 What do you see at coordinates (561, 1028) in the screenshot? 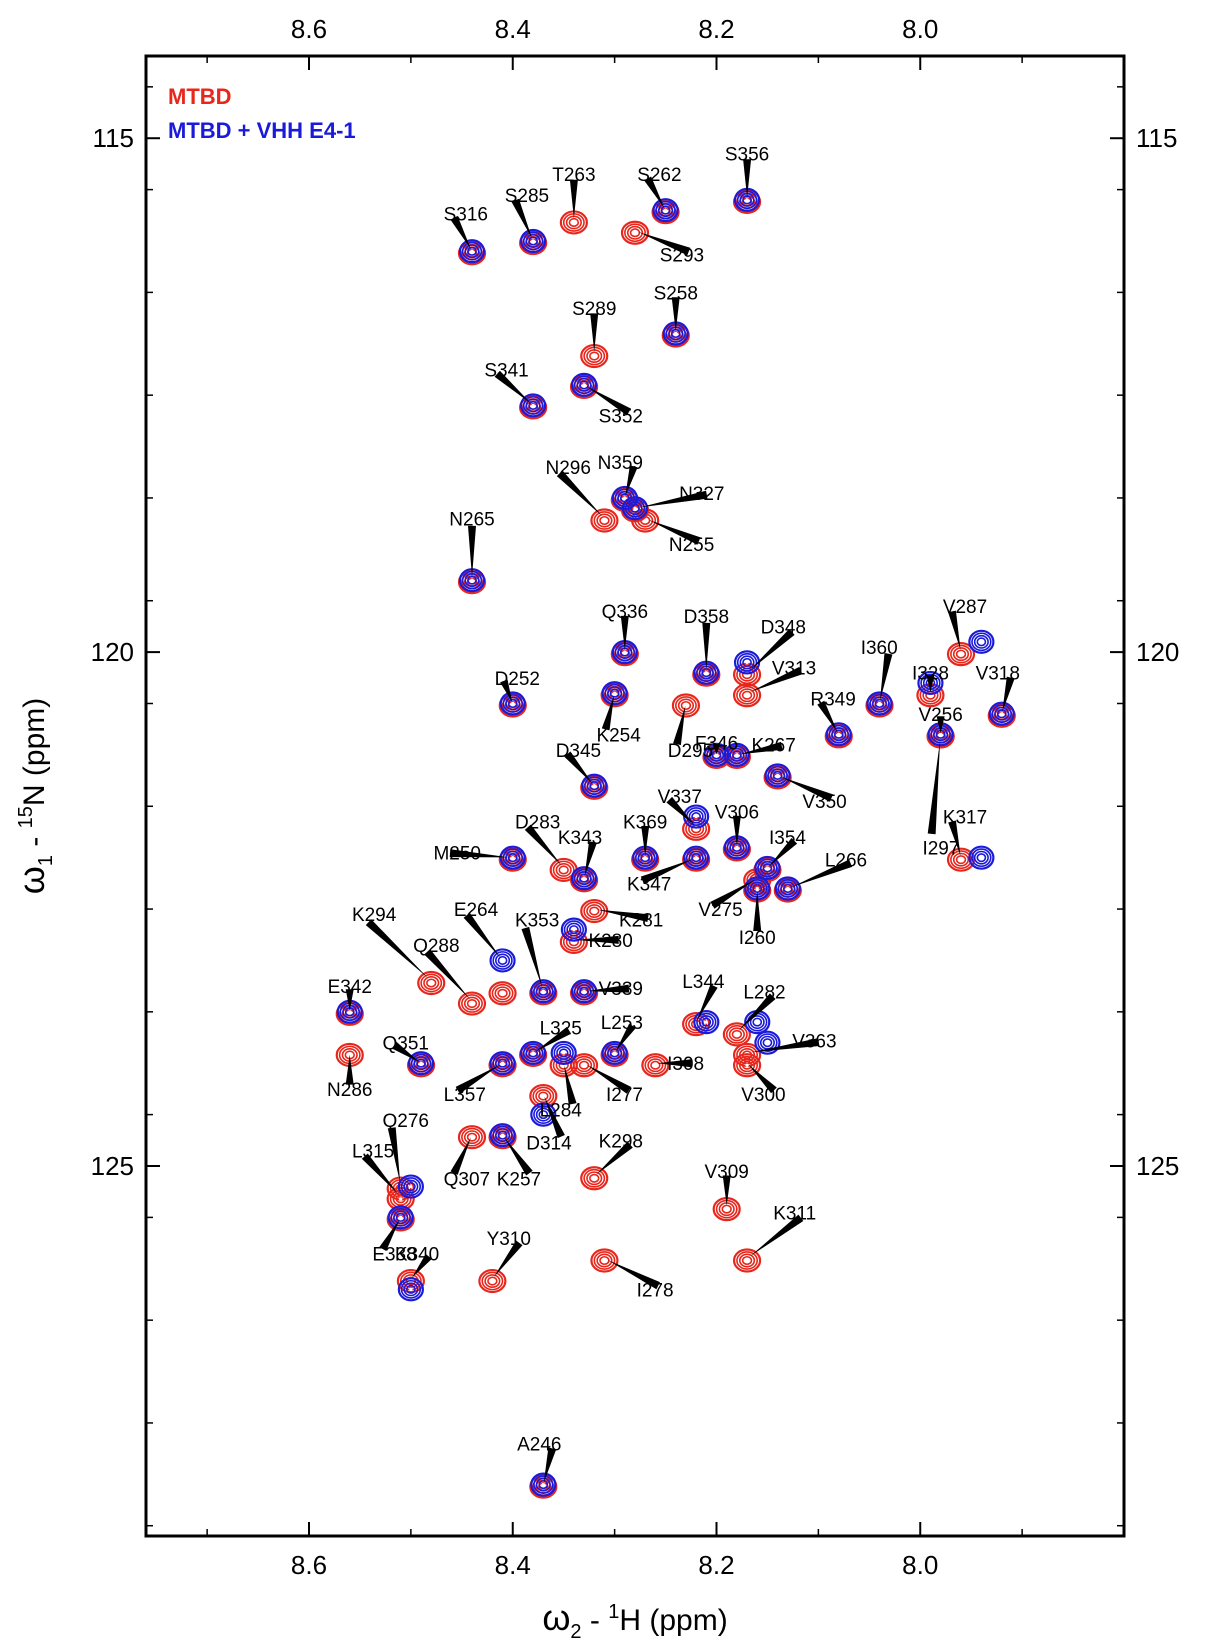
I see `peak-label: L325` at bounding box center [561, 1028].